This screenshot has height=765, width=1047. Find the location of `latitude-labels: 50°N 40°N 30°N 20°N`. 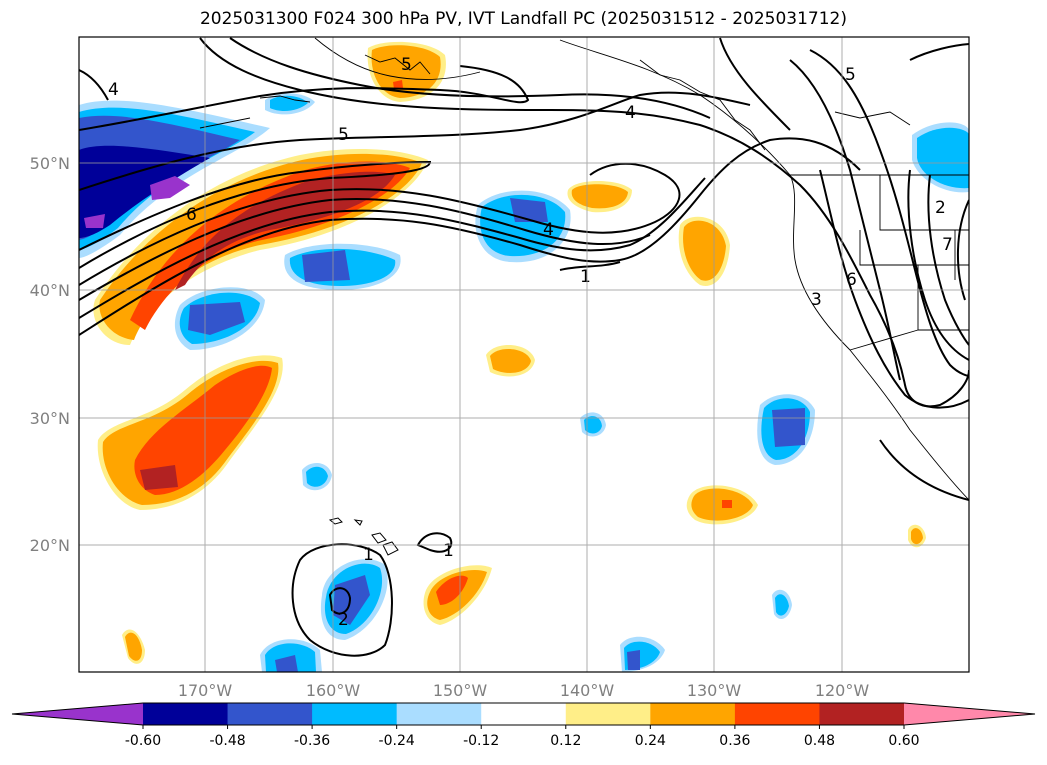

latitude-labels: 50°N 40°N 30°N 20°N is located at coordinates (50, 354).